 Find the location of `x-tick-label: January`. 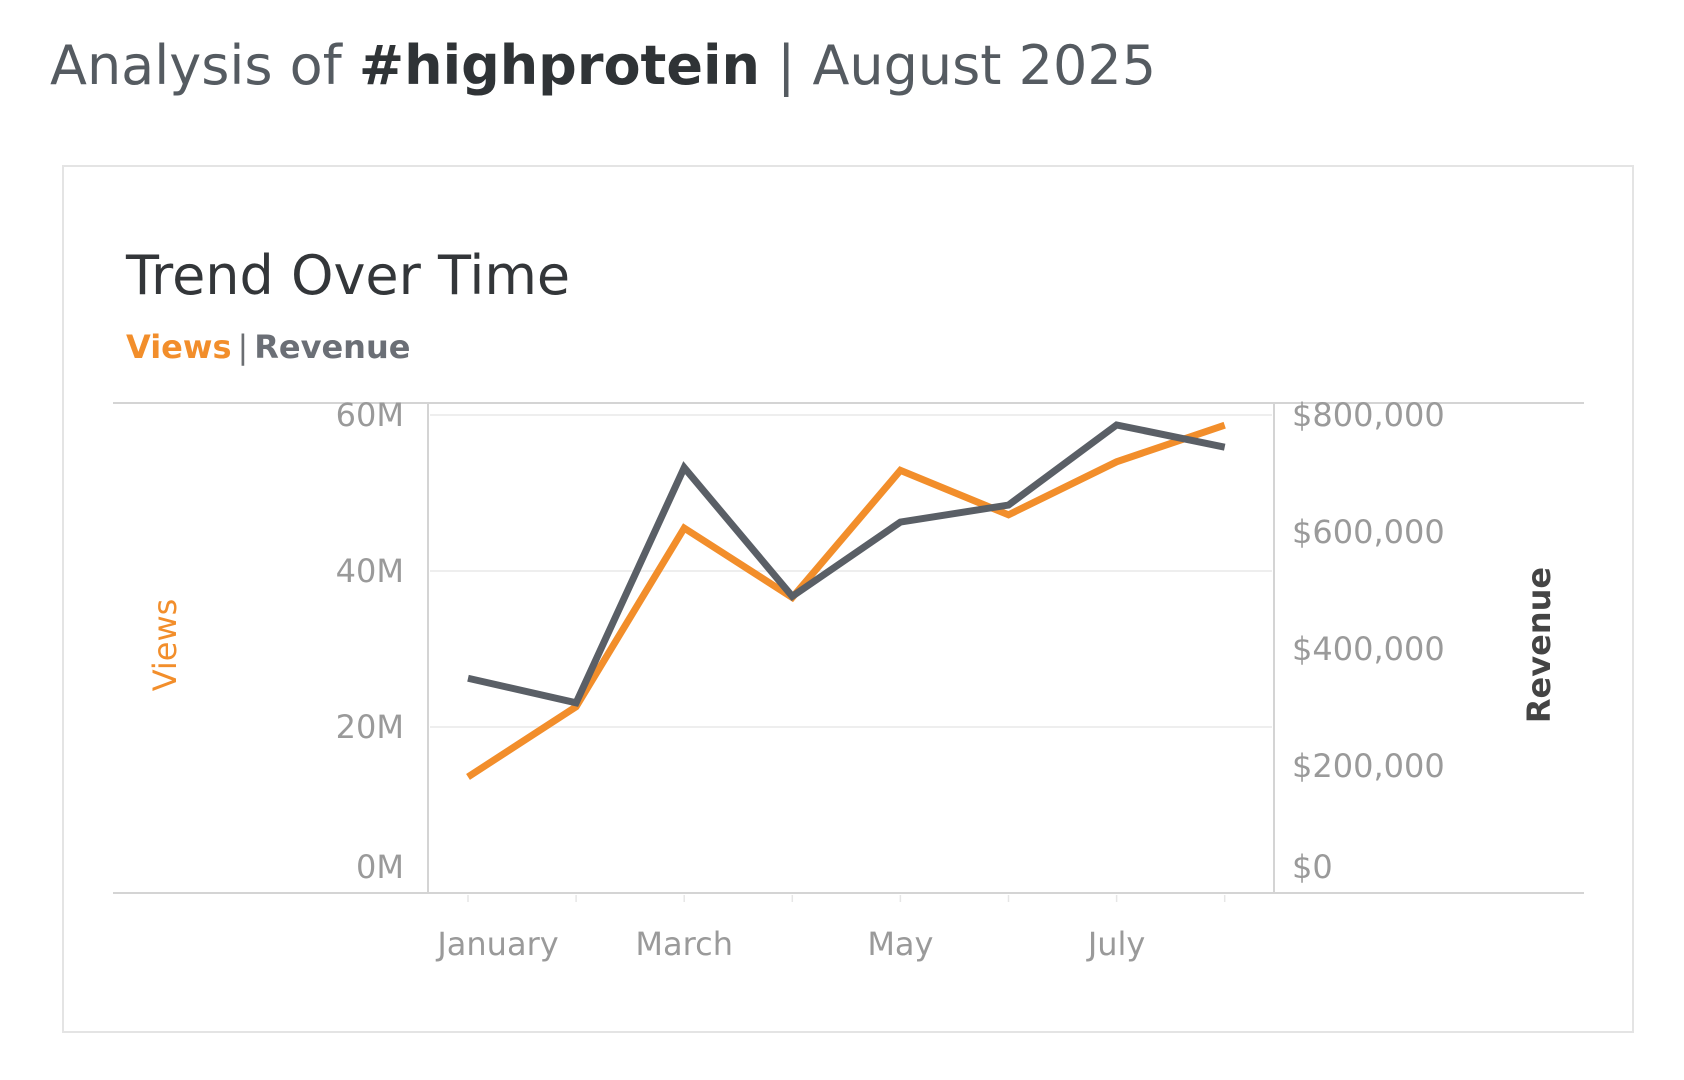

x-tick-label: January is located at coordinates (496, 944).